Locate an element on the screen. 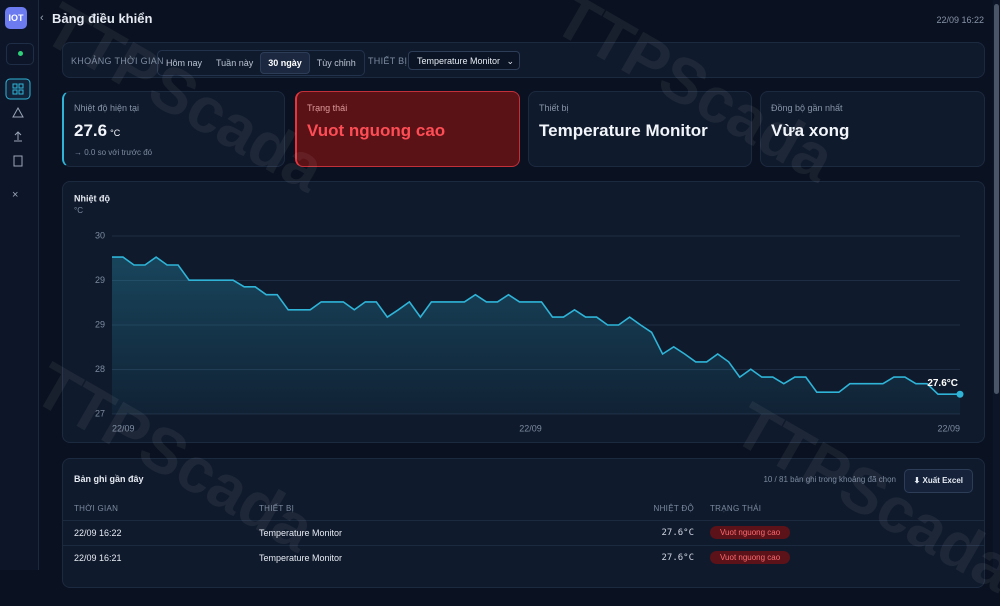 This screenshot has width=1000, height=606. temp-unit: °C is located at coordinates (115, 133).